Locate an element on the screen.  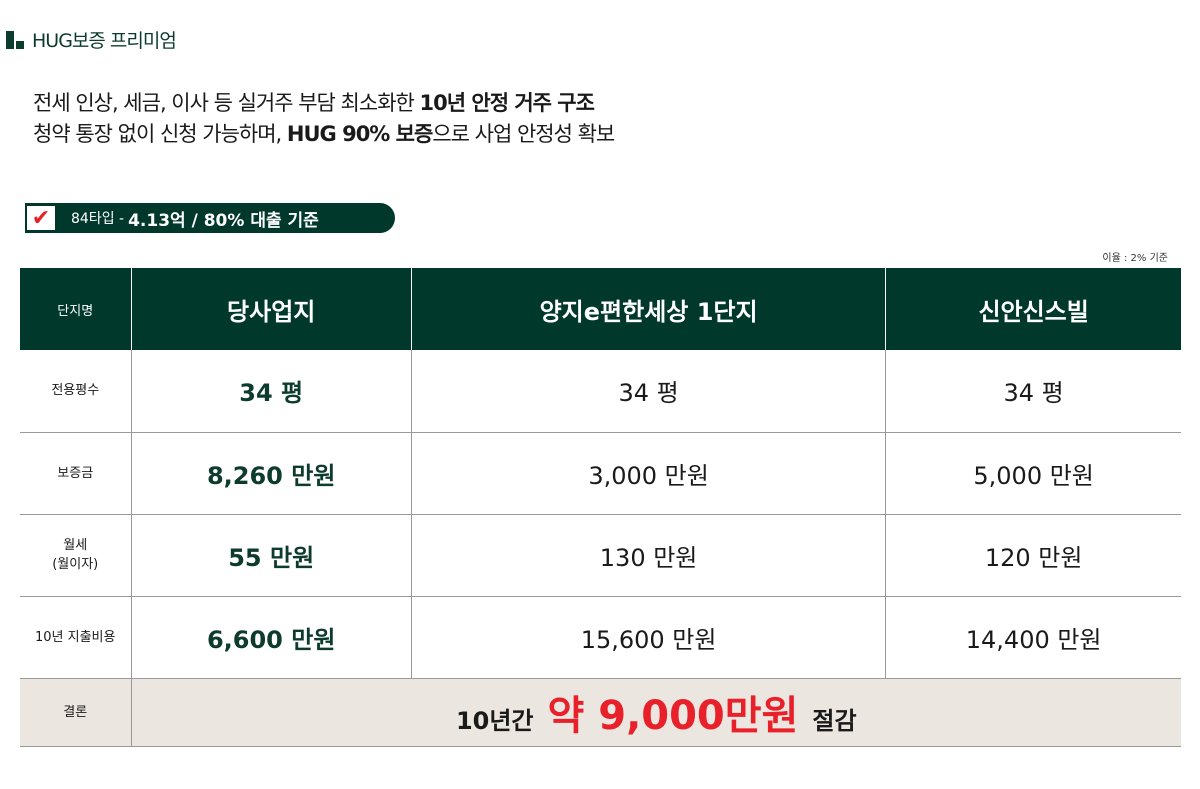
row-label: 10년 지출비용 is located at coordinates (75, 637).